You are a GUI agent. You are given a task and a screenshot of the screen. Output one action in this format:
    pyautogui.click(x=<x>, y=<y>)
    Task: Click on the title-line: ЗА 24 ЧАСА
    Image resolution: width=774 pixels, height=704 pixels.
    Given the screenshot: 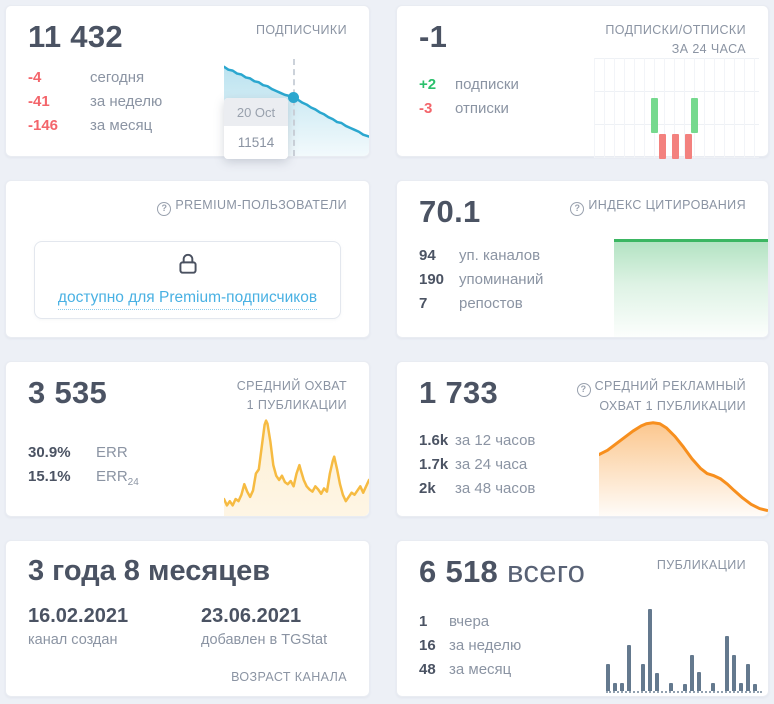 What is the action you would take?
    pyautogui.click(x=708, y=48)
    